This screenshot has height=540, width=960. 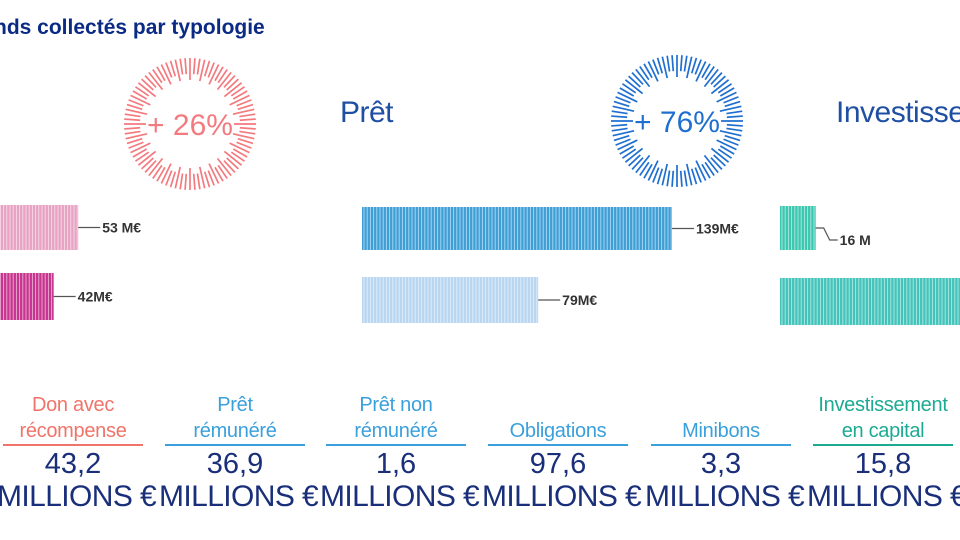 What do you see at coordinates (883, 418) in the screenshot?
I see `typology-label: Investissement en capital` at bounding box center [883, 418].